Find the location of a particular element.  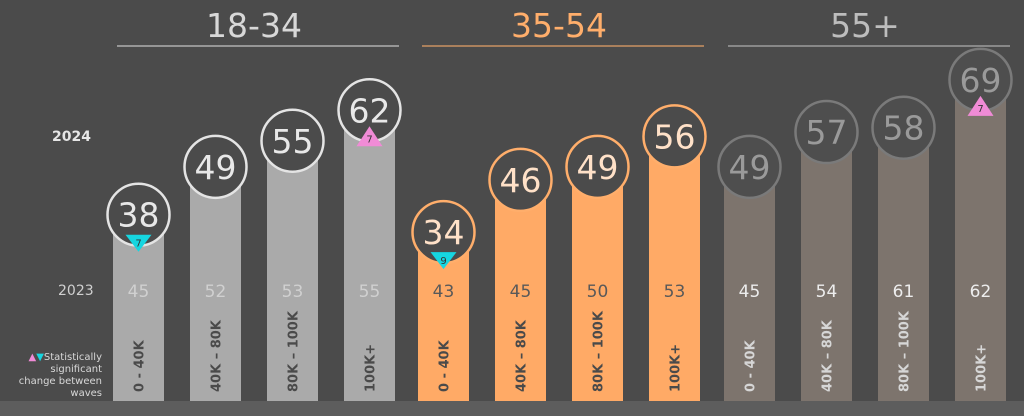

row-label-2024: 2024 is located at coordinates (71, 137).